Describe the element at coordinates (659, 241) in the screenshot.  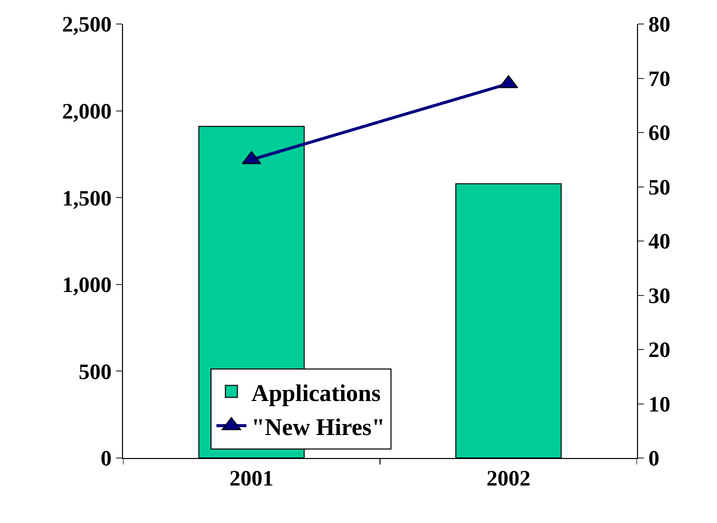
I see `y2-tick-label: 40` at that location.